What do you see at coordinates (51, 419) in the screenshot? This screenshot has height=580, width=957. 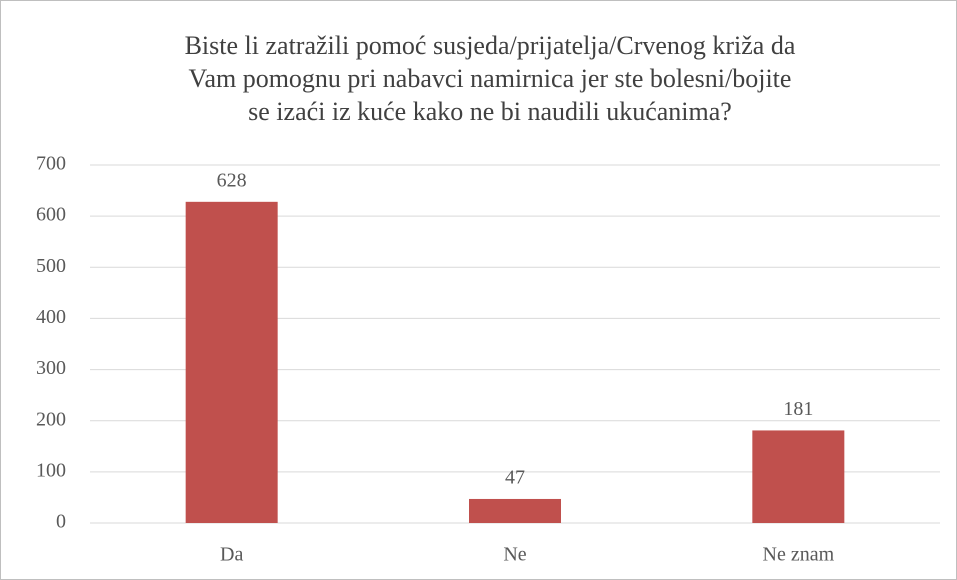 I see `y-tick-label: 200` at bounding box center [51, 419].